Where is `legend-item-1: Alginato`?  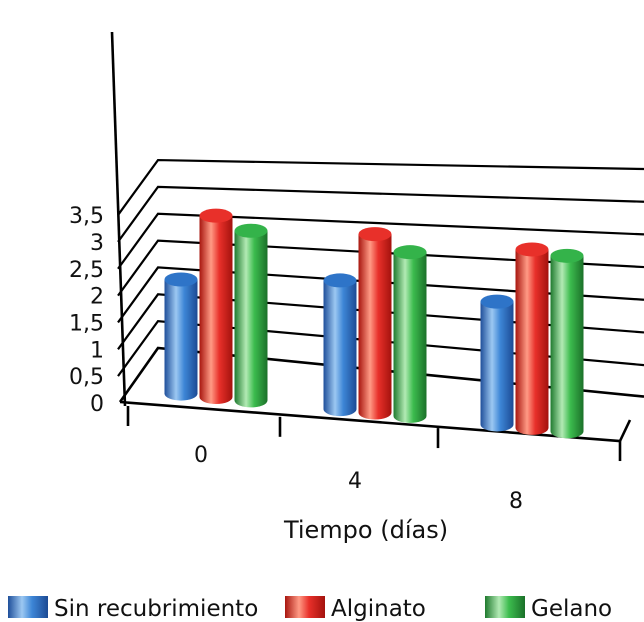
legend-item-1: Alginato is located at coordinates (355, 609).